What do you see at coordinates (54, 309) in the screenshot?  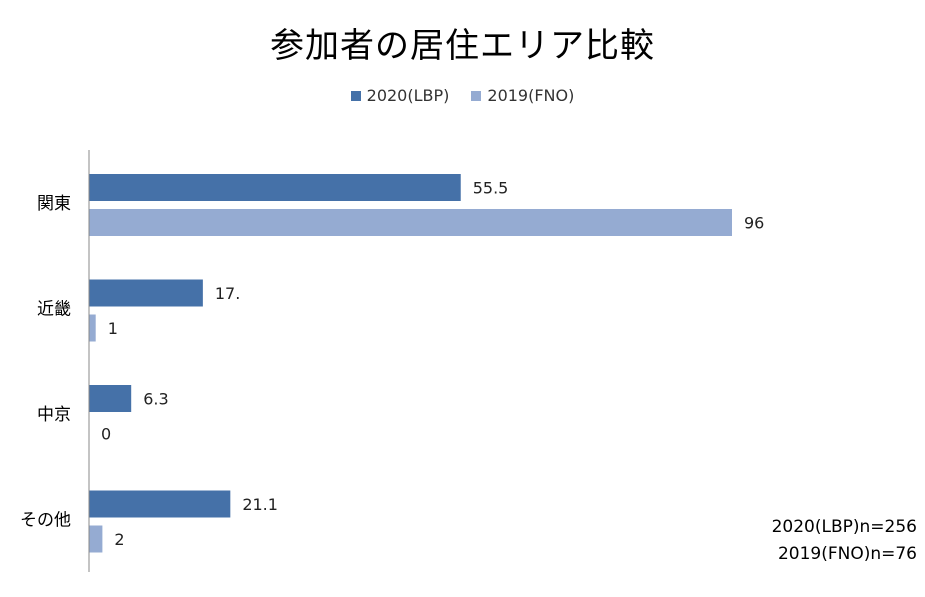 I see `category-label: 近畿` at bounding box center [54, 309].